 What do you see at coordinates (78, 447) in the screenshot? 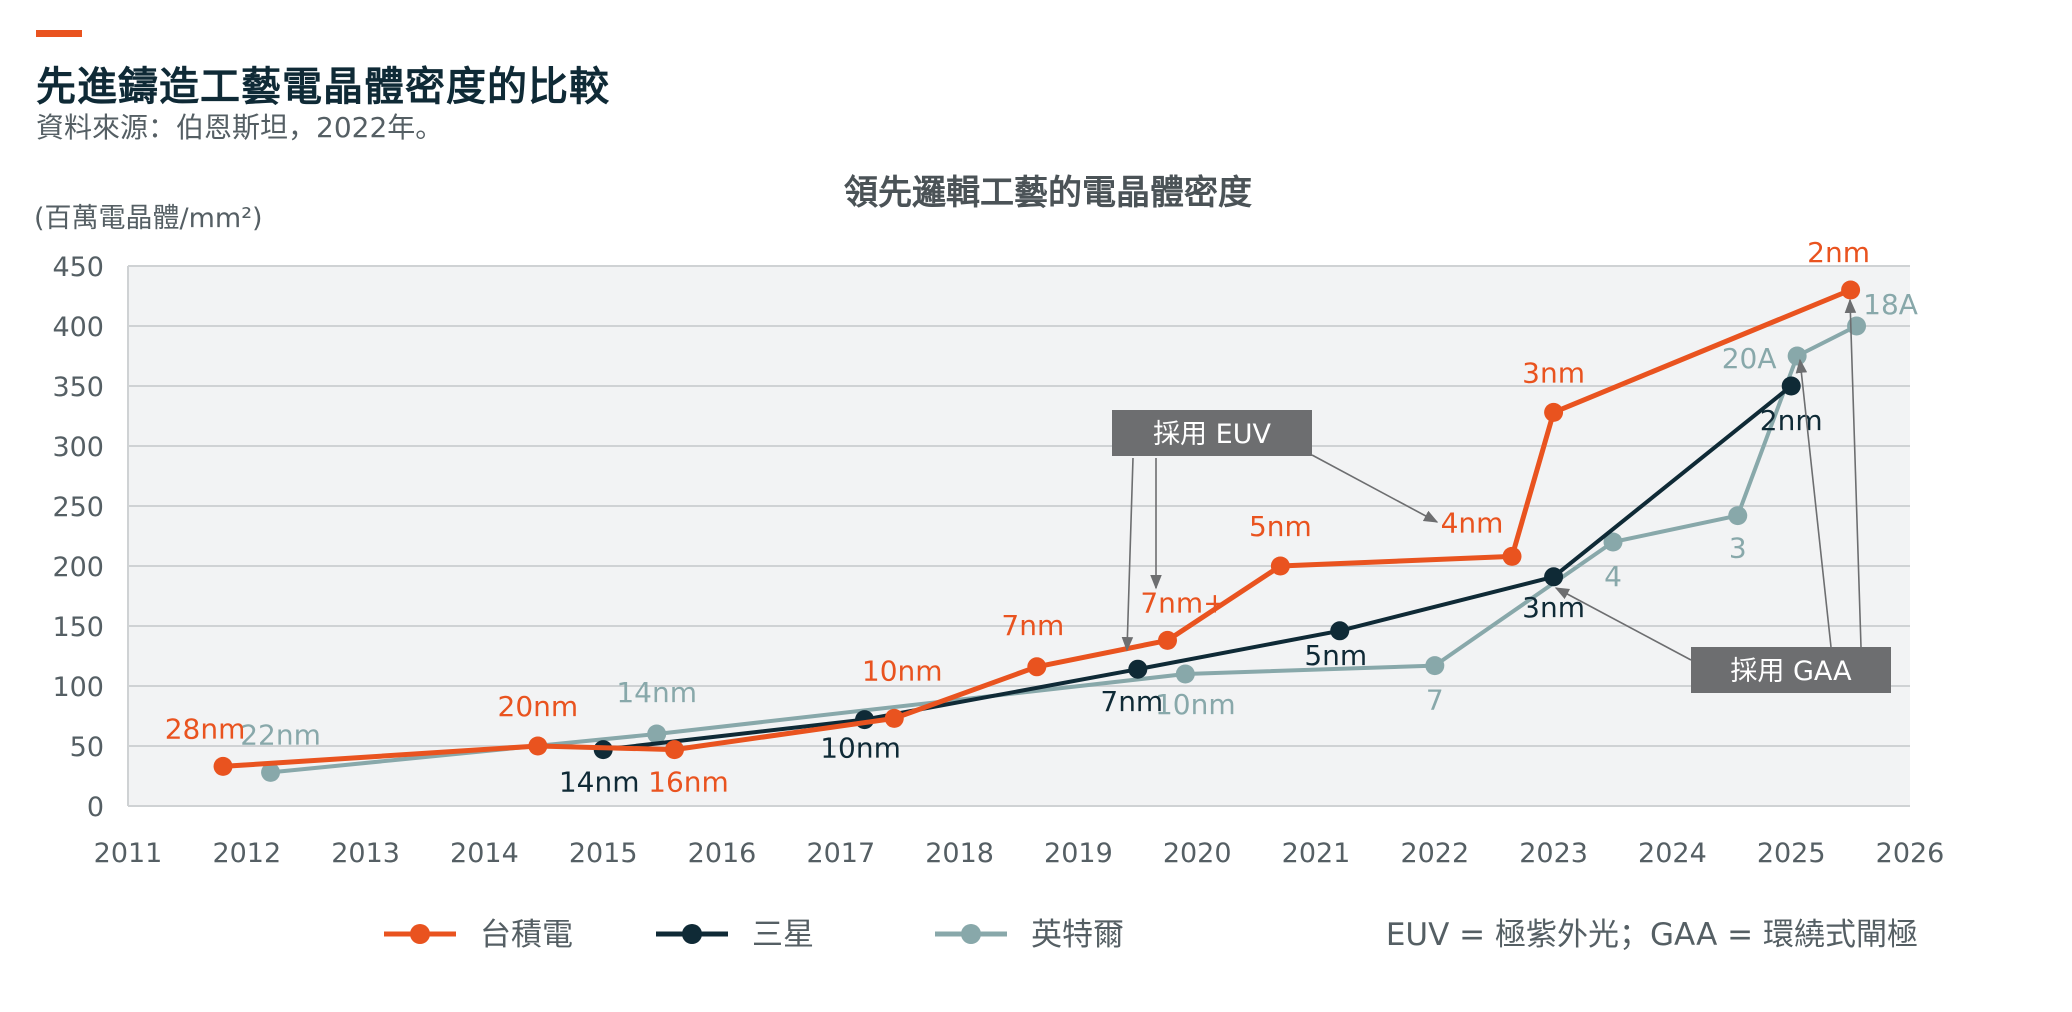
I see `y-tick-label: 300` at bounding box center [78, 447].